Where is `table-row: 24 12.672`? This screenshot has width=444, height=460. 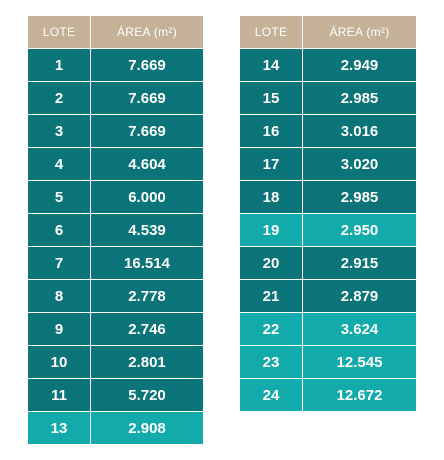 table-row: 24 12.672 is located at coordinates (328, 395).